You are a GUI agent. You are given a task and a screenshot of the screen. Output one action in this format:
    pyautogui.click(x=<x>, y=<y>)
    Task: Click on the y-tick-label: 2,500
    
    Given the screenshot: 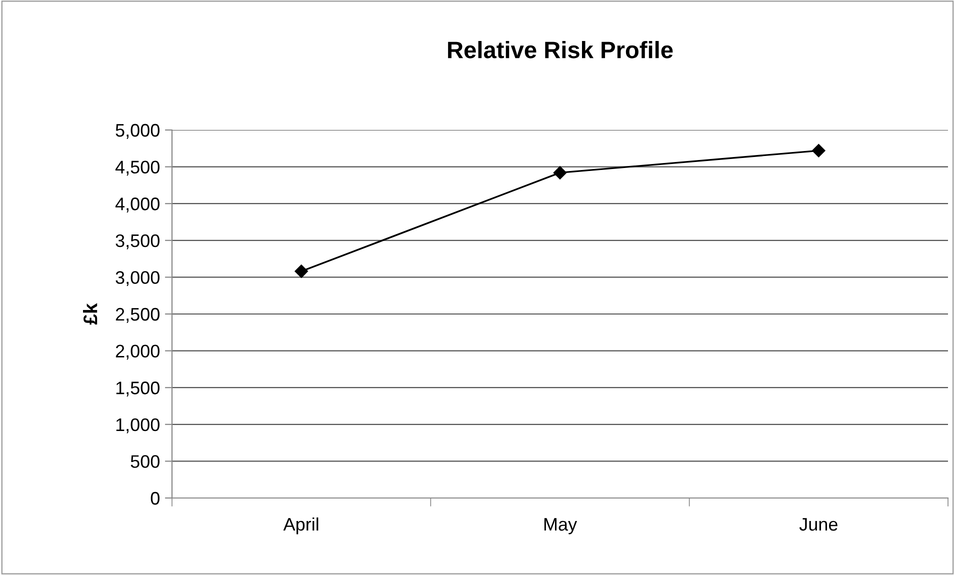 What is the action you would take?
    pyautogui.click(x=138, y=315)
    